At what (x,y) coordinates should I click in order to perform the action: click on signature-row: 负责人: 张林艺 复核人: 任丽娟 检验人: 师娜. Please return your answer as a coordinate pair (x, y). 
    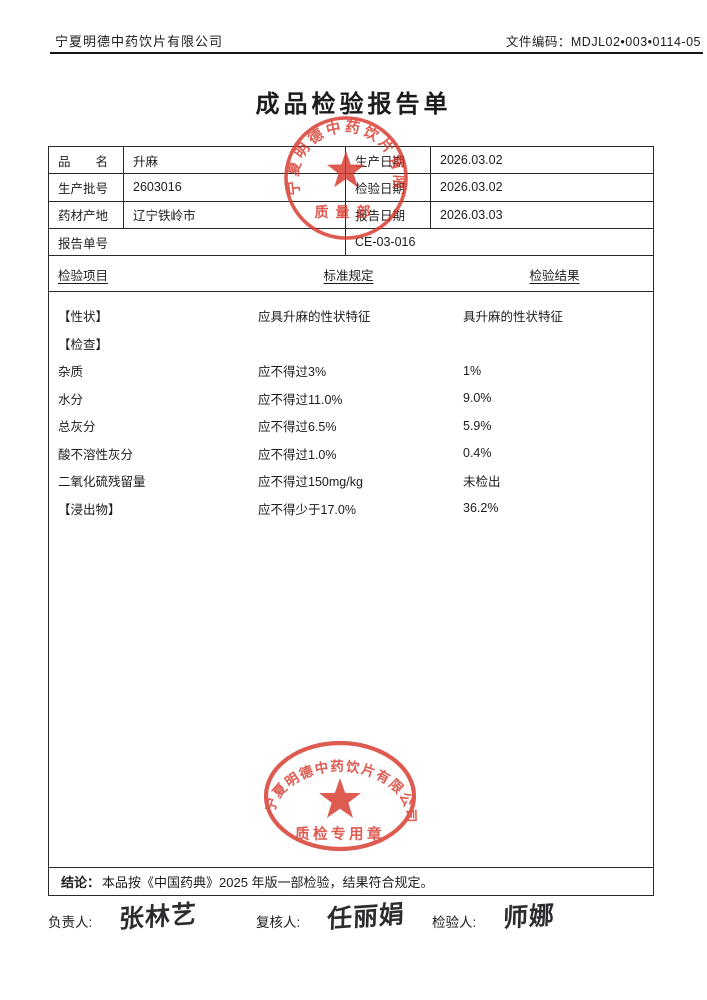
    Looking at the image, I should click on (358, 928).